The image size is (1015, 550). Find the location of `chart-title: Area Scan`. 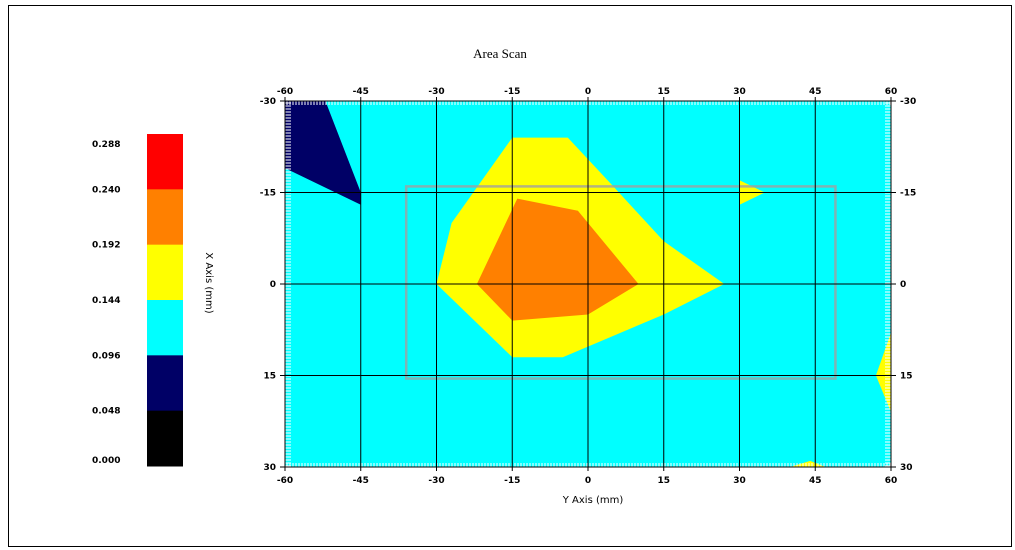

chart-title: Area Scan is located at coordinates (500, 53).